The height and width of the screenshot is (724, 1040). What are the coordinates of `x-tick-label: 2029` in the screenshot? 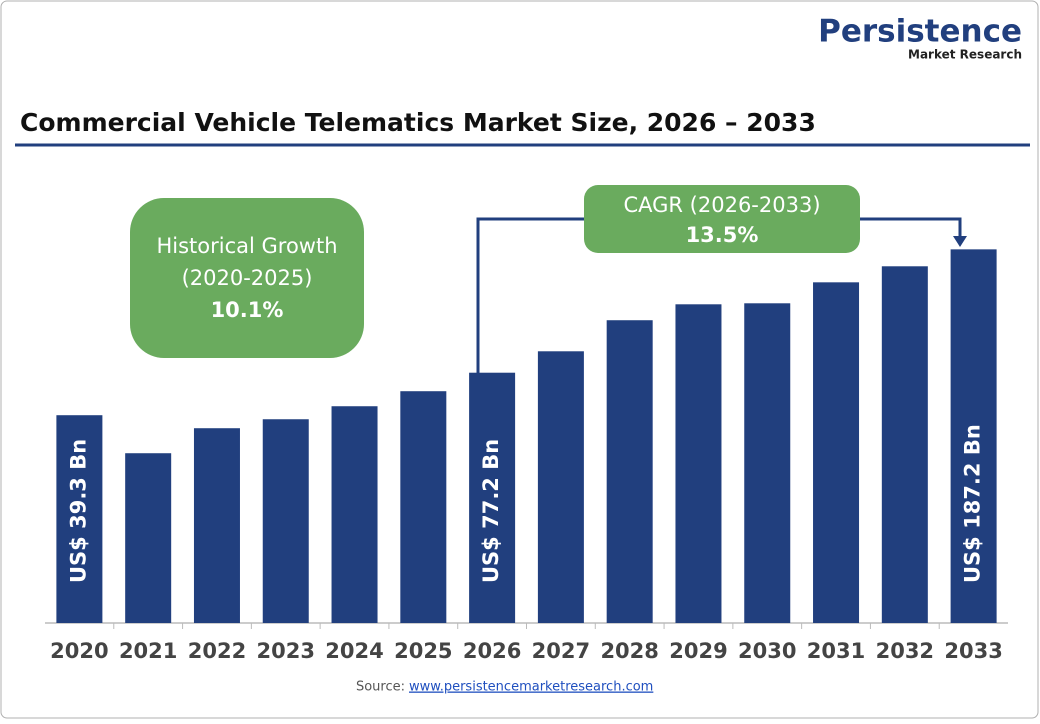 It's located at (698, 651).